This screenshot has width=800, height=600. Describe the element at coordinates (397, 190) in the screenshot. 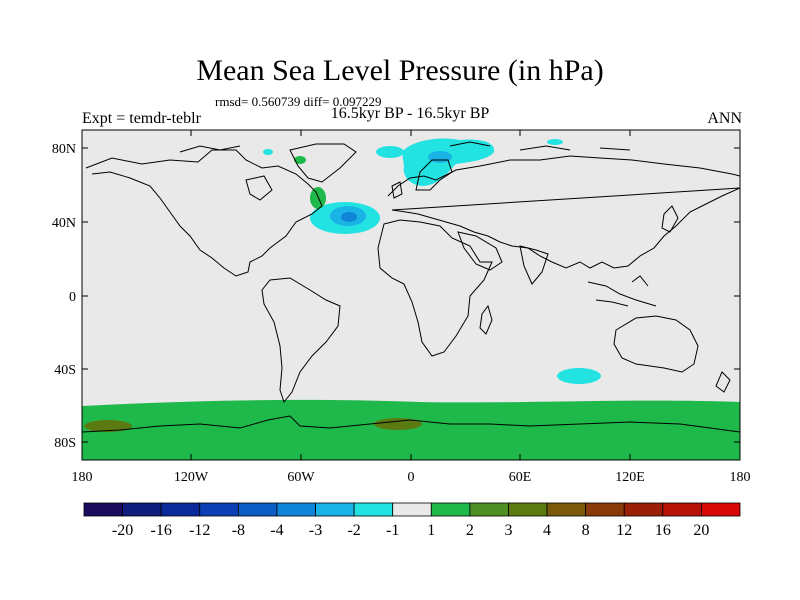

I see `coastline-british-isles` at that location.